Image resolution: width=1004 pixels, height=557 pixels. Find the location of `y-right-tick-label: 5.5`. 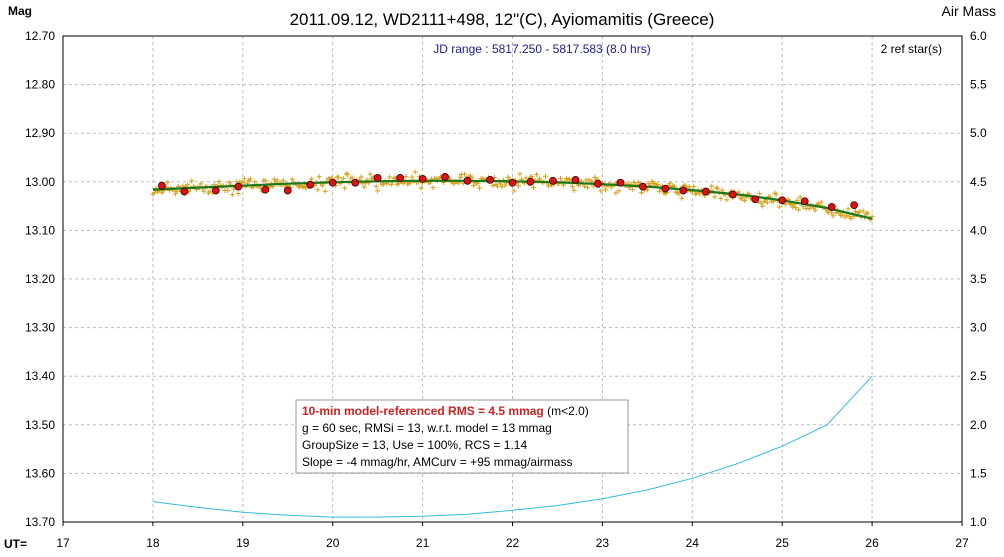

y-right-tick-label: 5.5 is located at coordinates (978, 85).